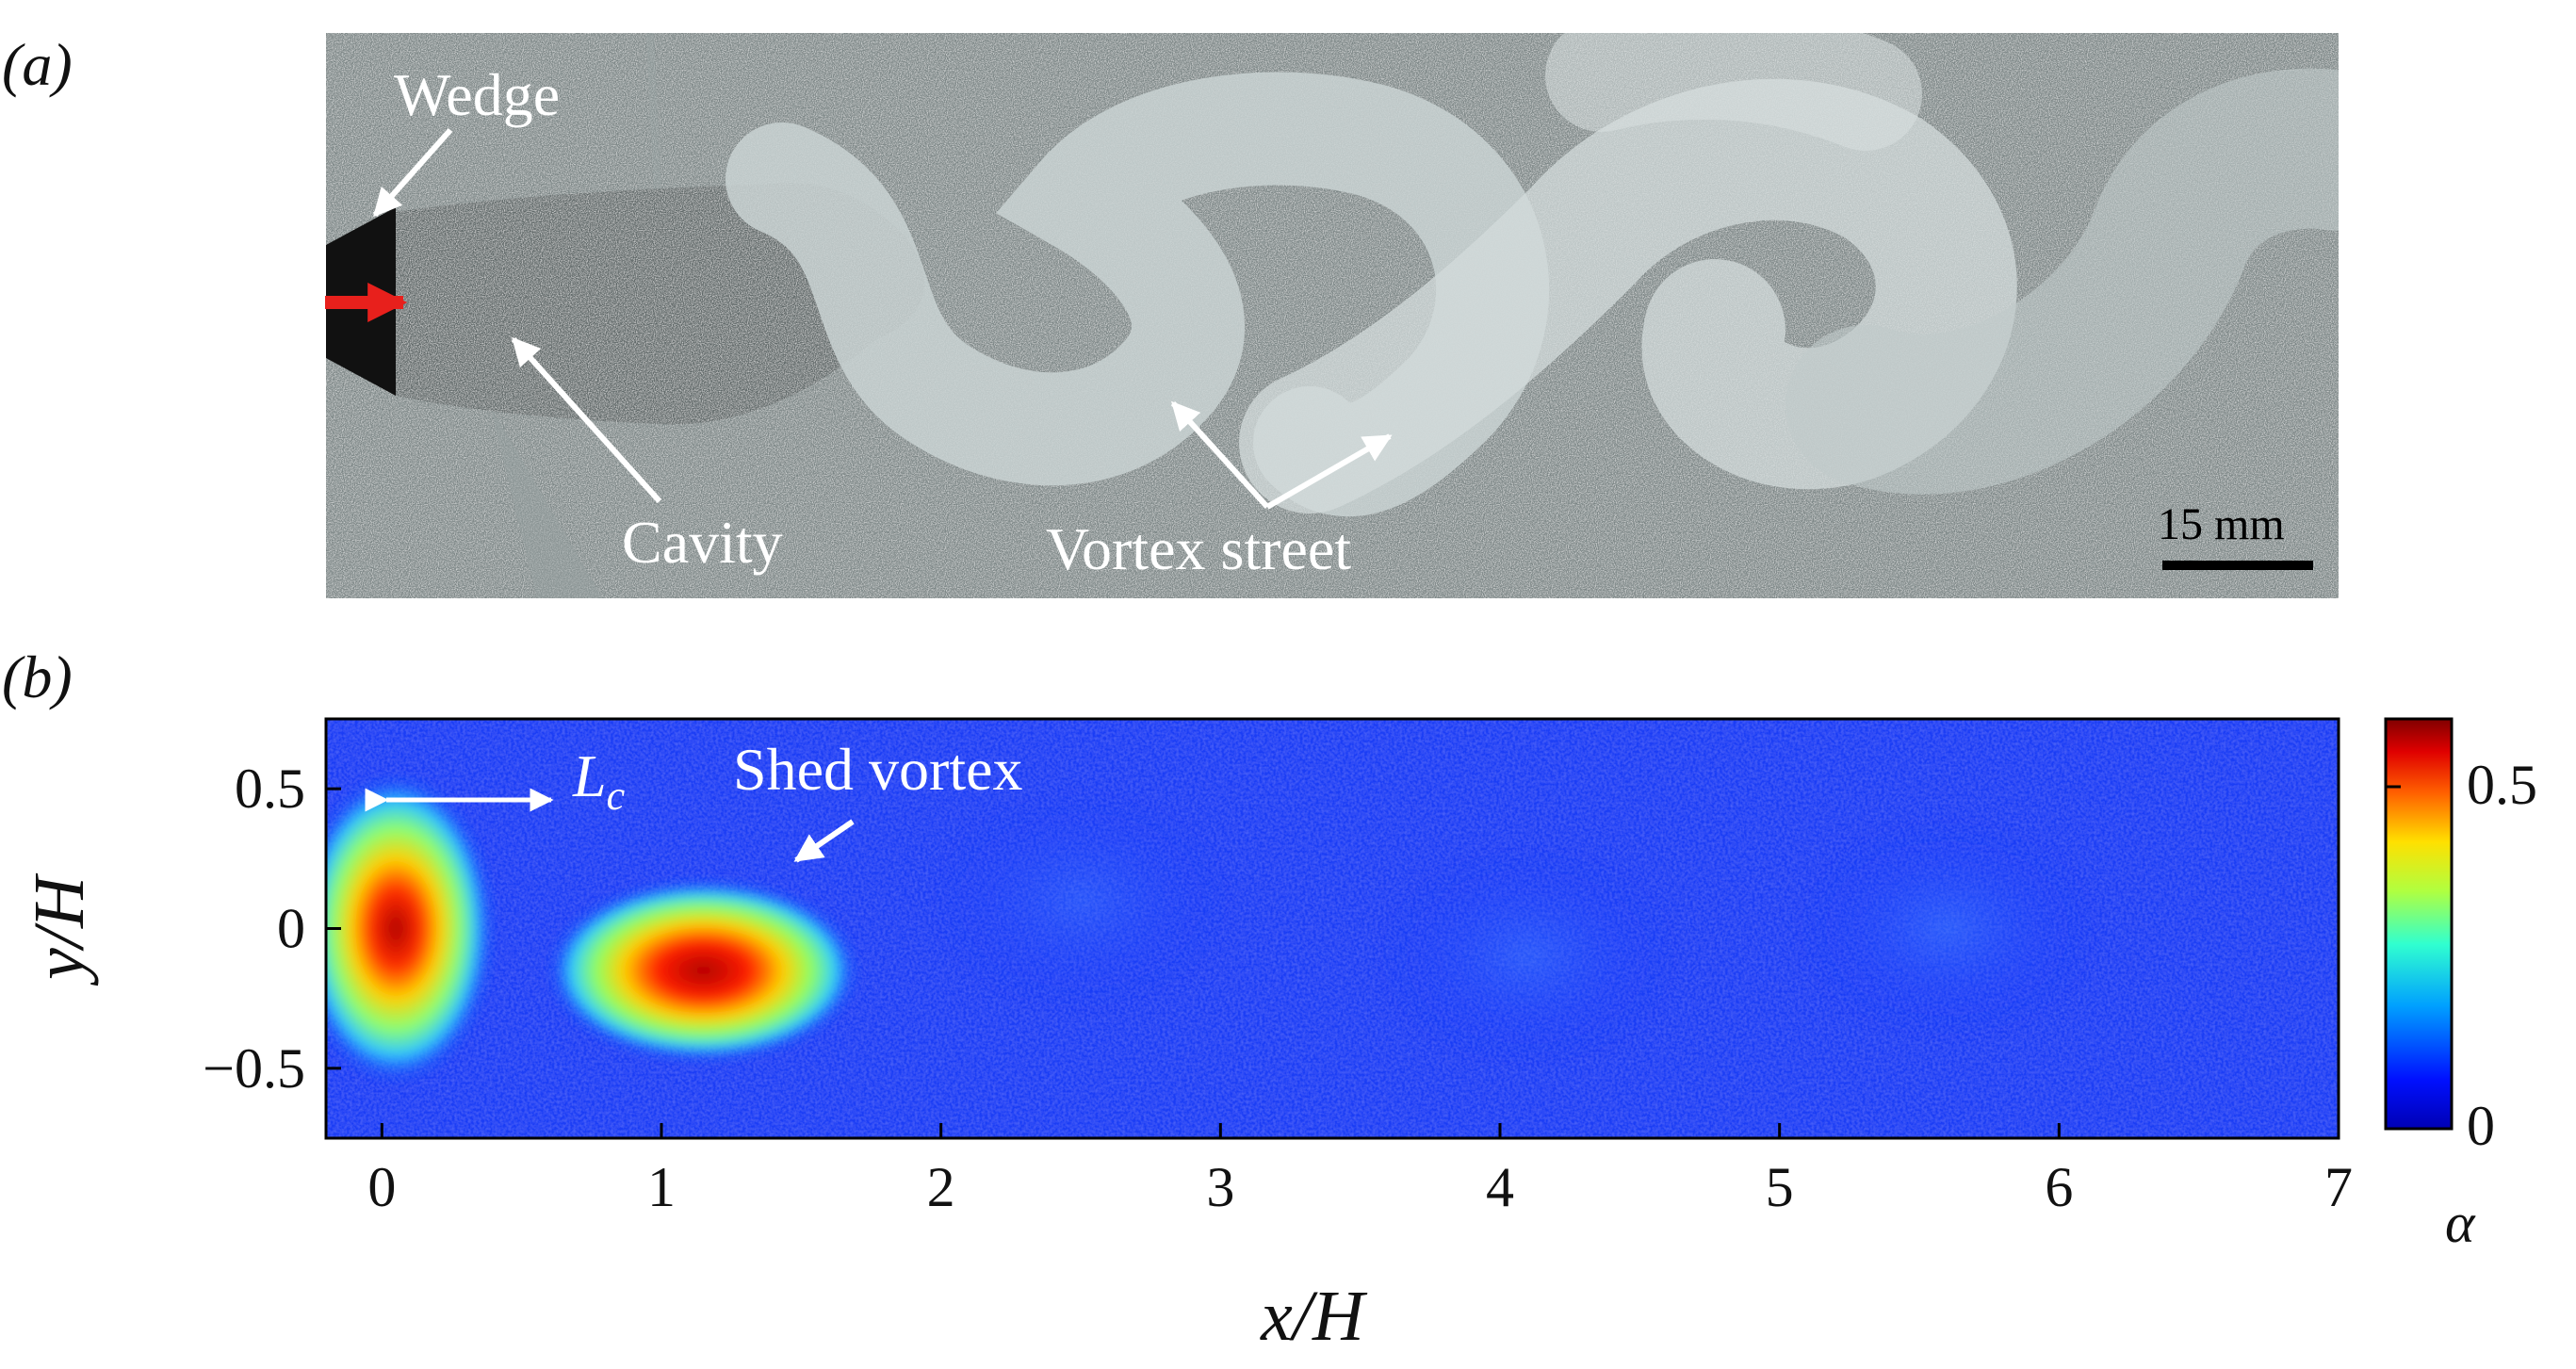 The height and width of the screenshot is (1369, 2576). Describe the element at coordinates (2502, 785) in the screenshot. I see `colorbar-tick-label-05: 0.5` at that location.